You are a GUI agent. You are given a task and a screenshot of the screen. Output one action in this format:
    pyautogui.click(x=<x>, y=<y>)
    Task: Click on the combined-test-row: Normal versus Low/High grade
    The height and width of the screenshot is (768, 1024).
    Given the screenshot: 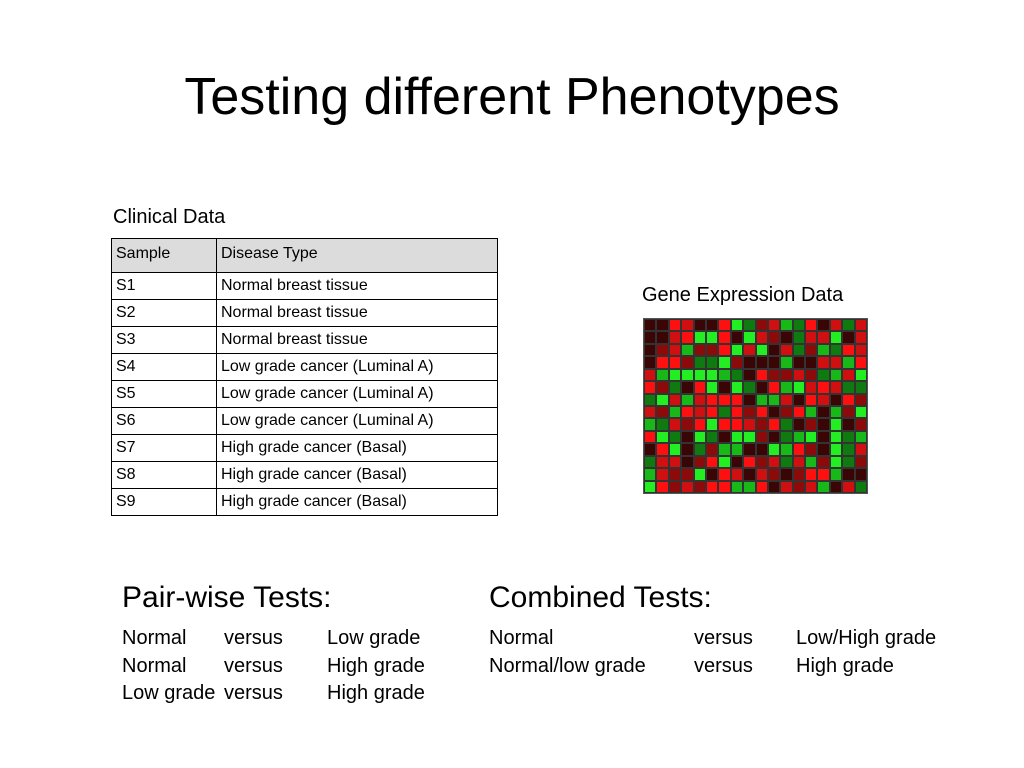 What is the action you would take?
    pyautogui.click(x=712, y=639)
    